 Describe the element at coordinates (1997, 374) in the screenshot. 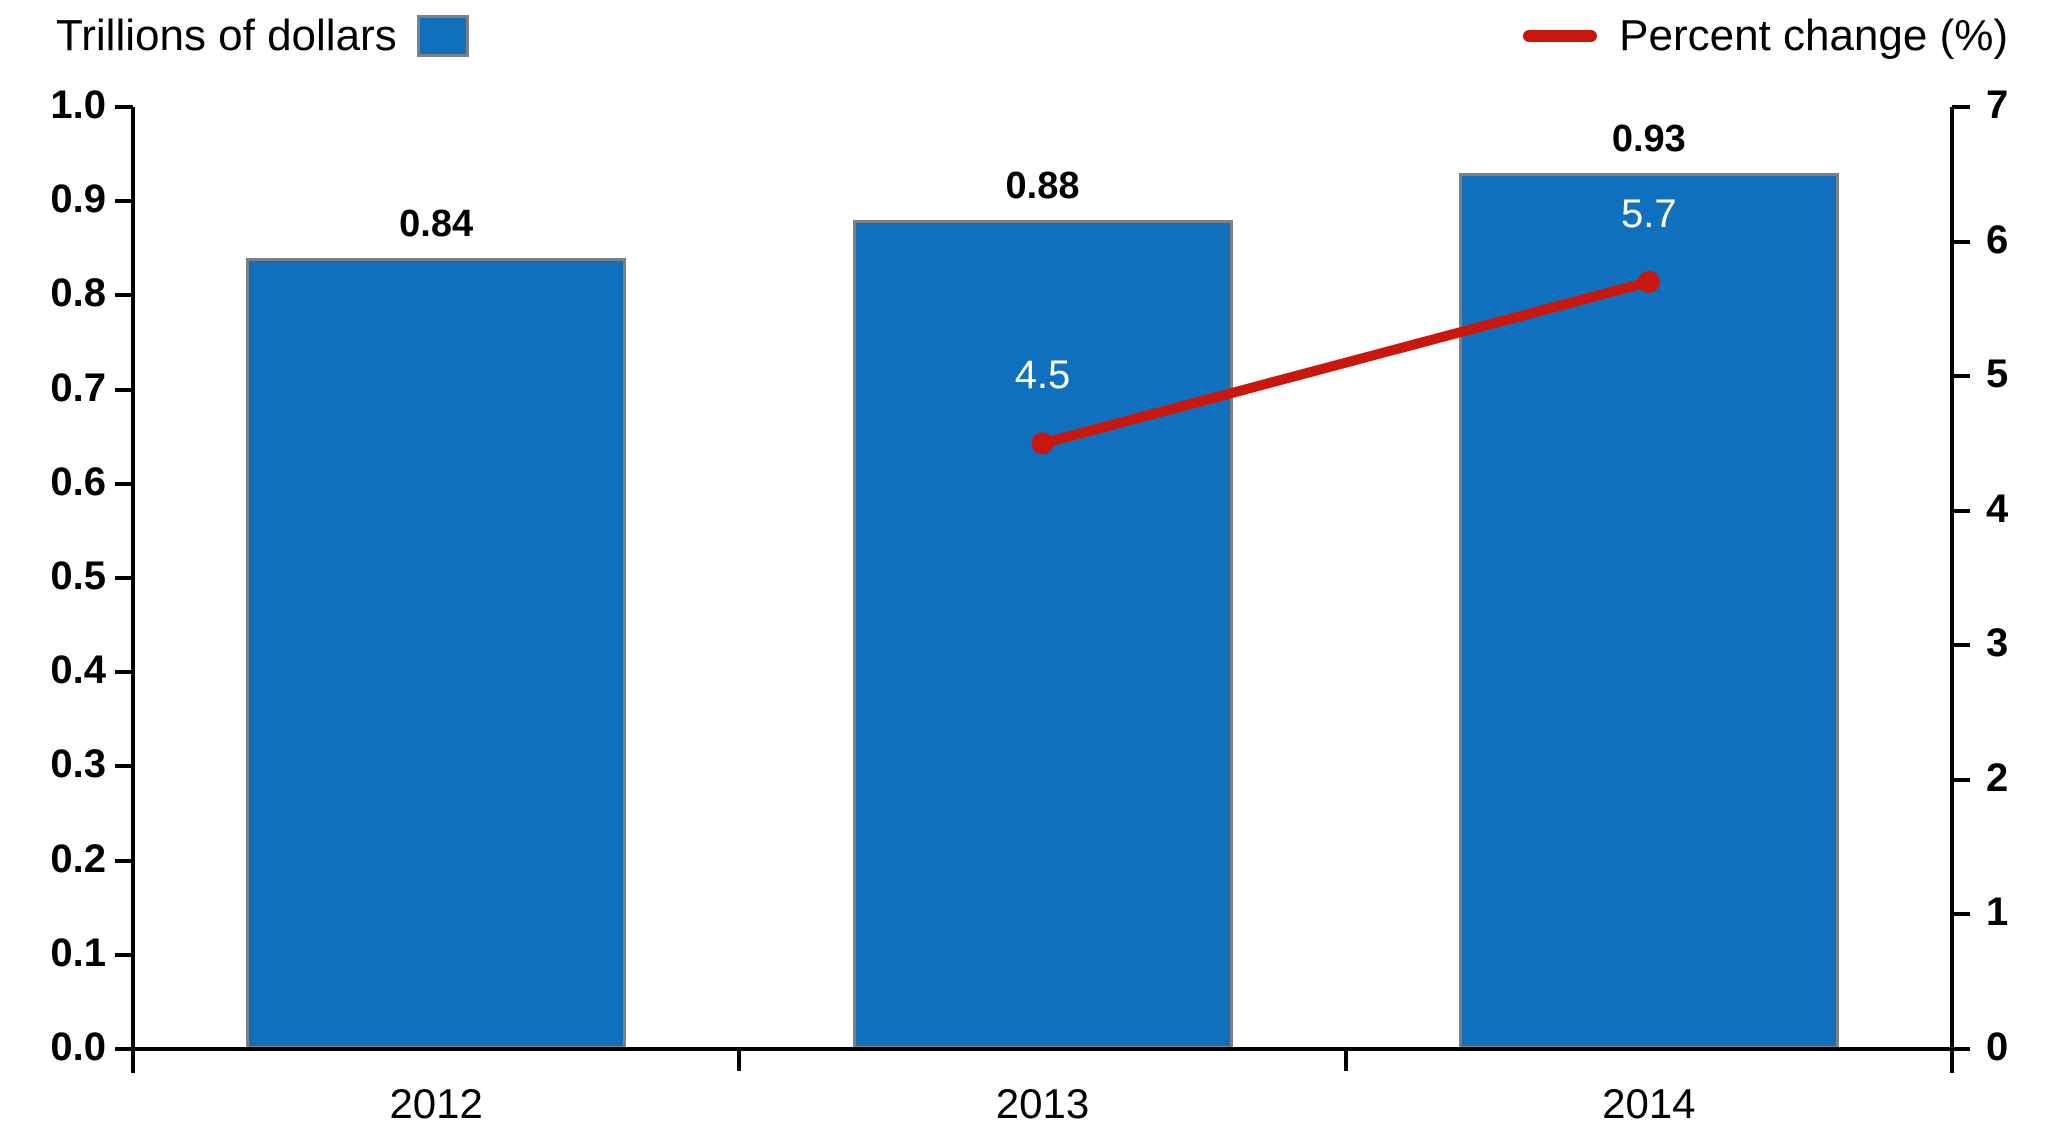

I see `y-right-tick-label: 5` at that location.